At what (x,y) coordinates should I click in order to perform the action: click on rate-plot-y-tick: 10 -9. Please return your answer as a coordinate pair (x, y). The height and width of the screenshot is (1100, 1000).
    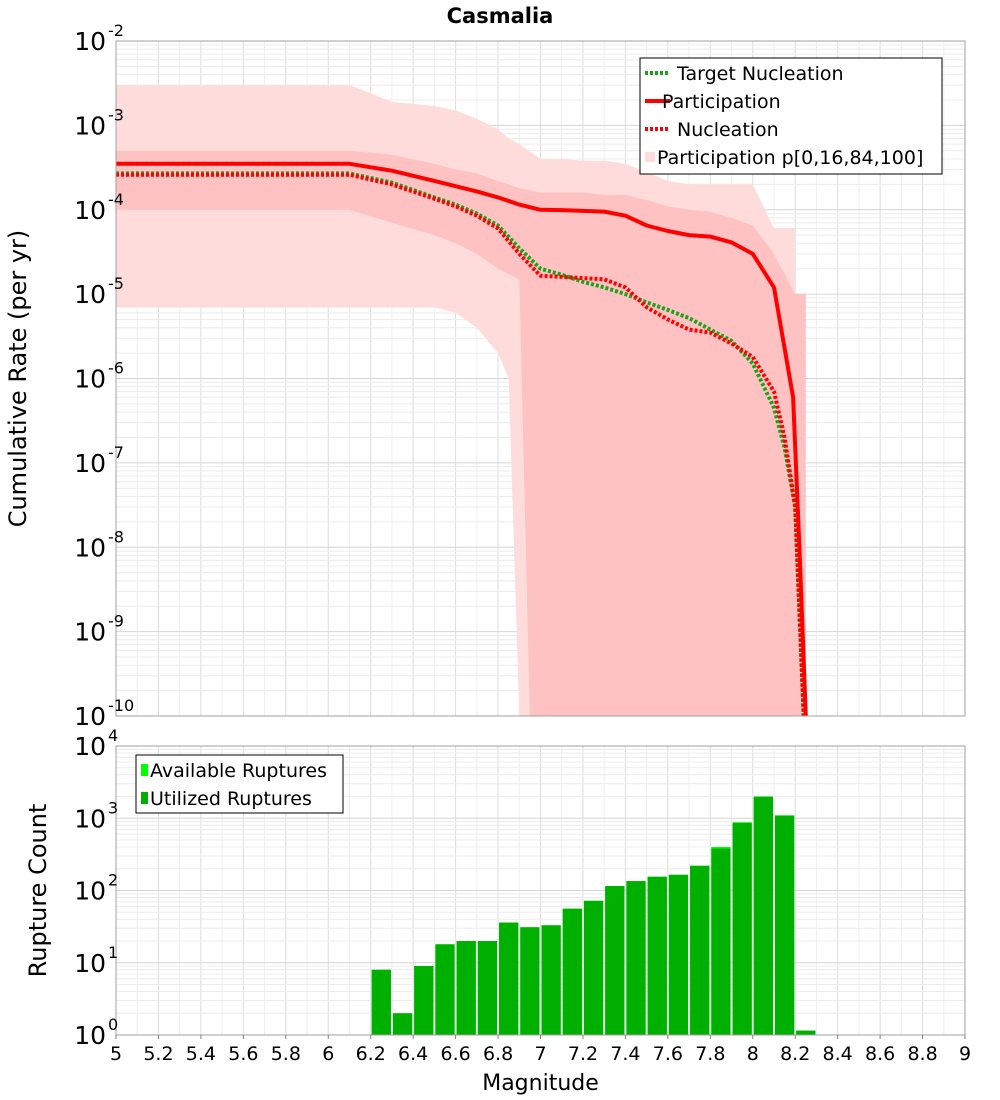
    Looking at the image, I should click on (99, 629).